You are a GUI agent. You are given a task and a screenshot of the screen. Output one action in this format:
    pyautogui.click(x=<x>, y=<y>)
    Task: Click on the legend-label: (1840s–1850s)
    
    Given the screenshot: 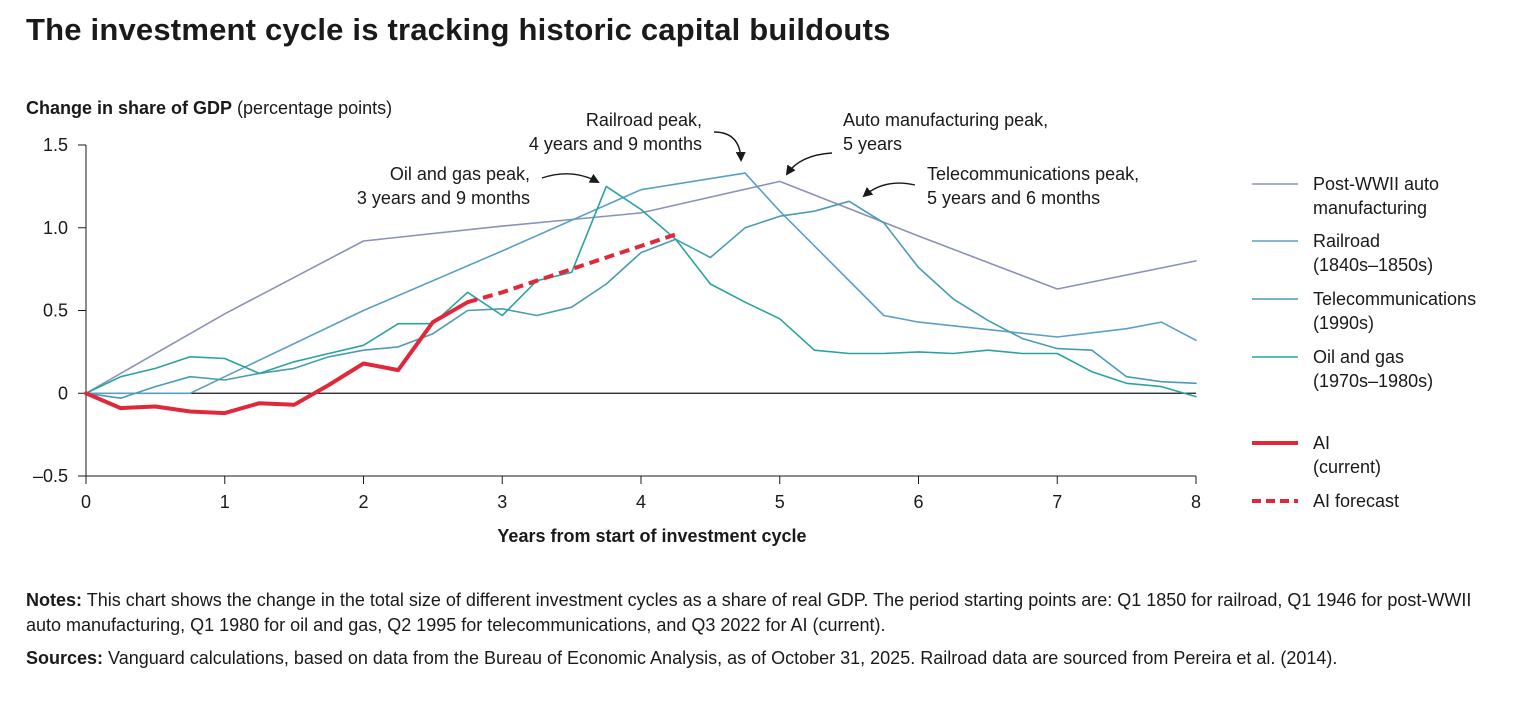 What is the action you would take?
    pyautogui.click(x=1373, y=265)
    